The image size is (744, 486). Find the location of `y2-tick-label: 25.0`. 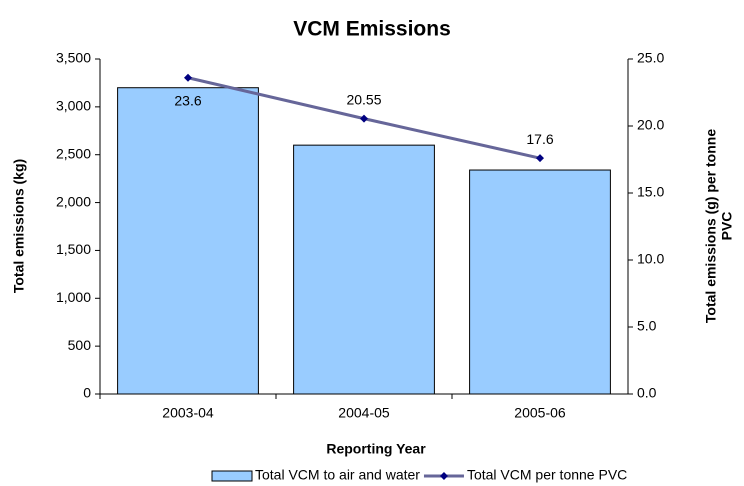

y2-tick-label: 25.0 is located at coordinates (650, 58).